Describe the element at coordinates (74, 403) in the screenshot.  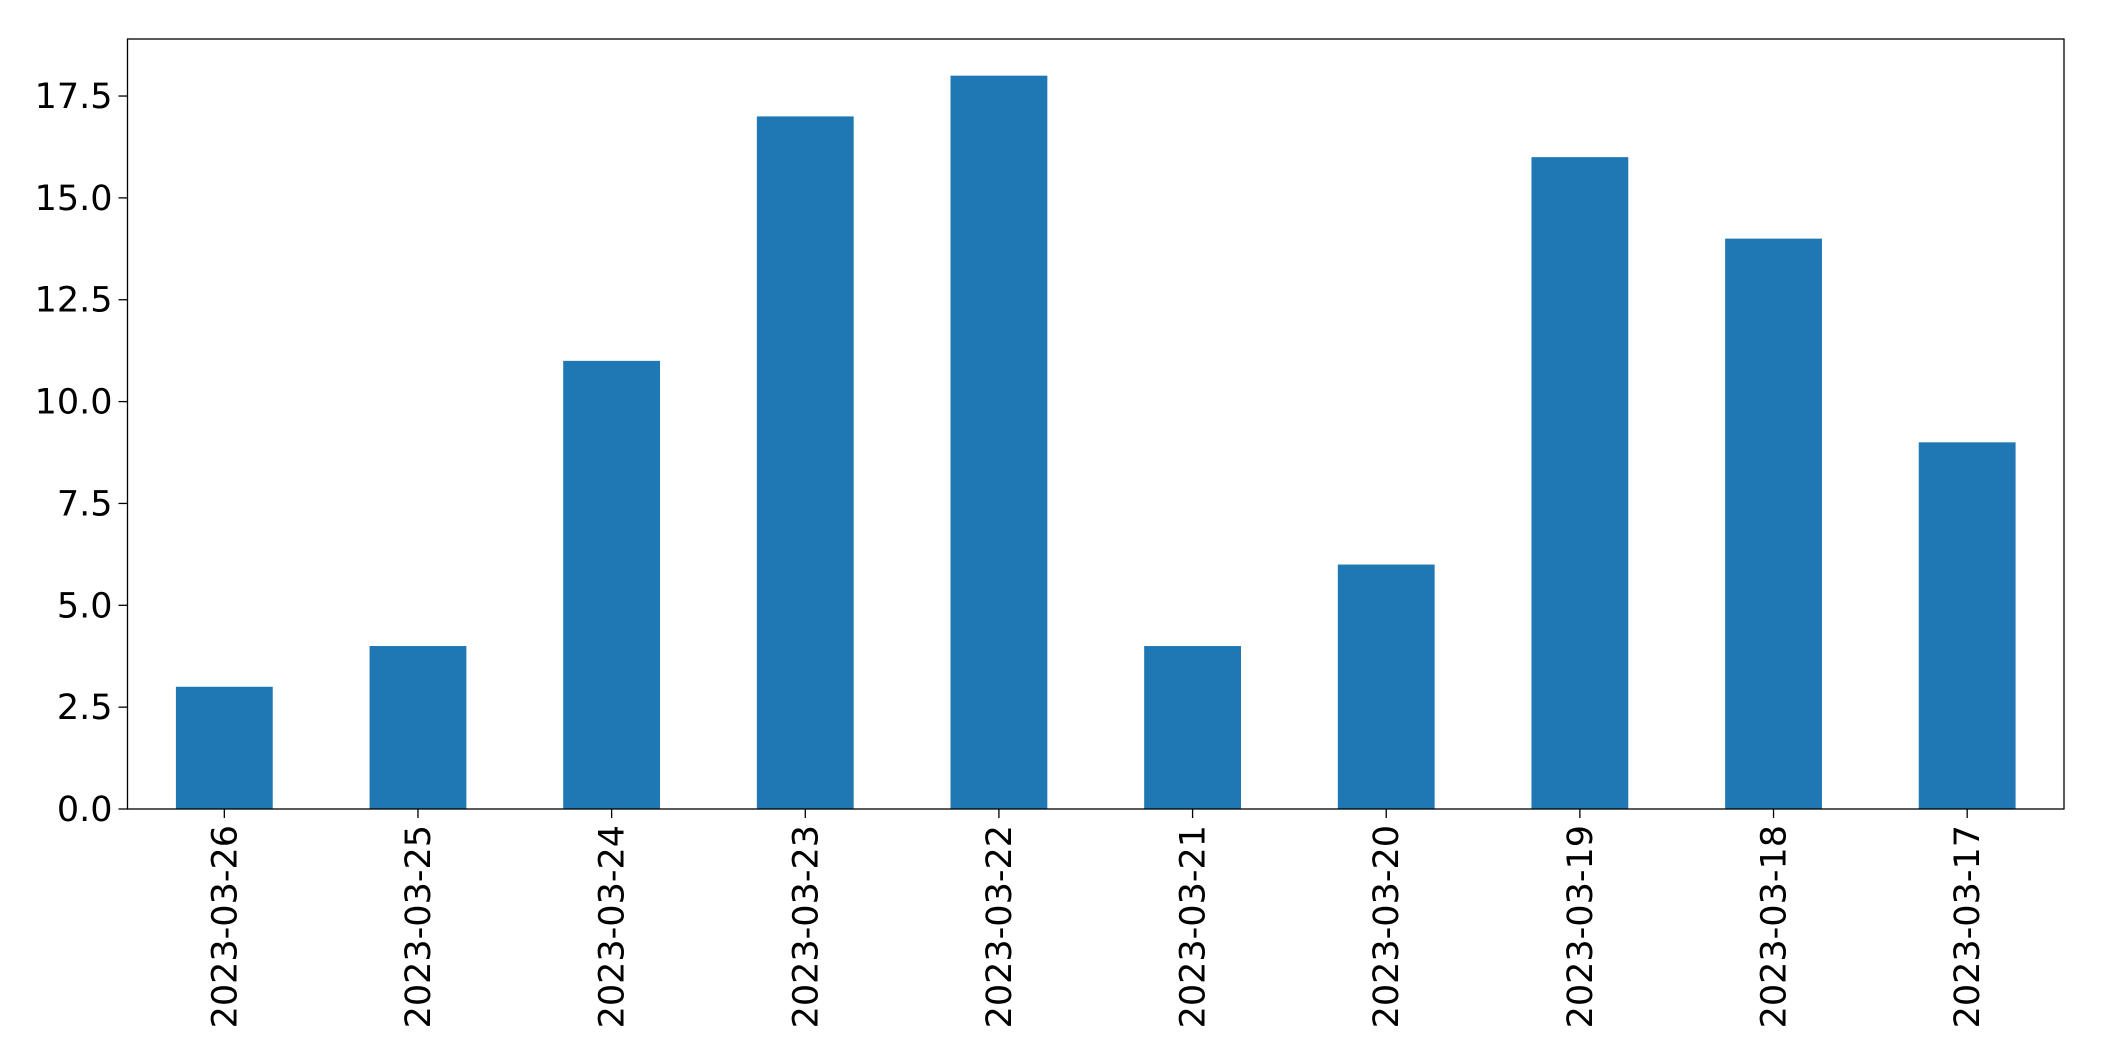
I see `y-tick-label: 10.0` at that location.